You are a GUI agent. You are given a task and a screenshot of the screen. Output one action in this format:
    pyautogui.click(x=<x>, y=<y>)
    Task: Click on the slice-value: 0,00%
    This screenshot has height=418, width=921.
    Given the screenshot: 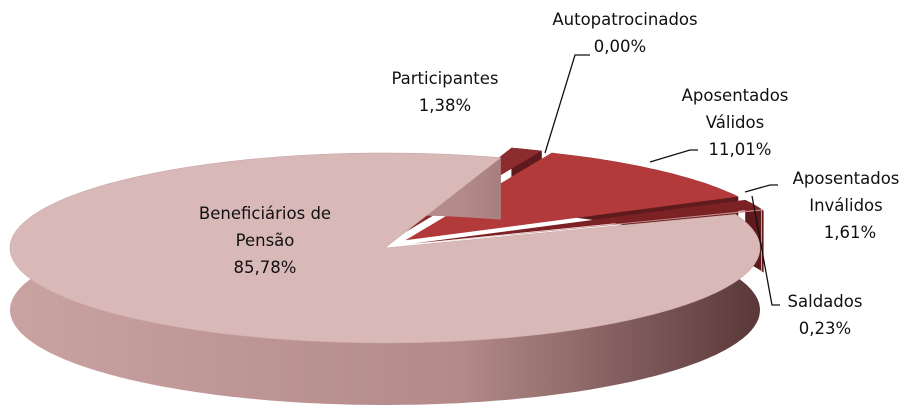 What is the action you would take?
    pyautogui.click(x=620, y=46)
    